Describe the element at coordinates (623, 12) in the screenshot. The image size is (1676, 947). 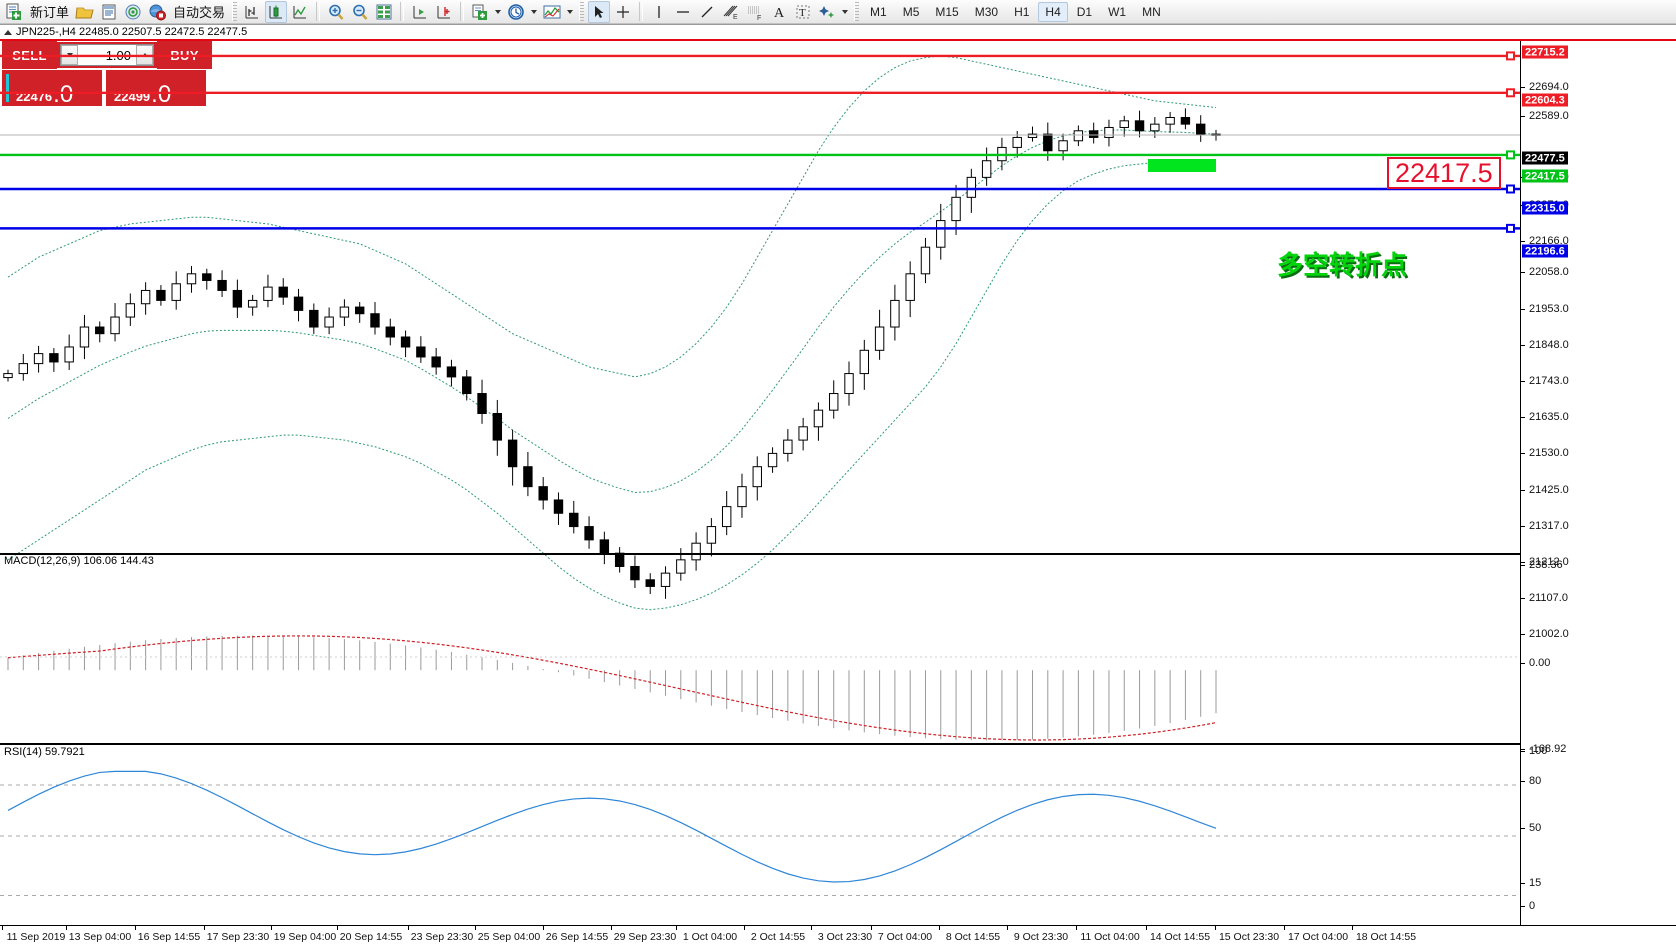
I see `crosshair-icon` at that location.